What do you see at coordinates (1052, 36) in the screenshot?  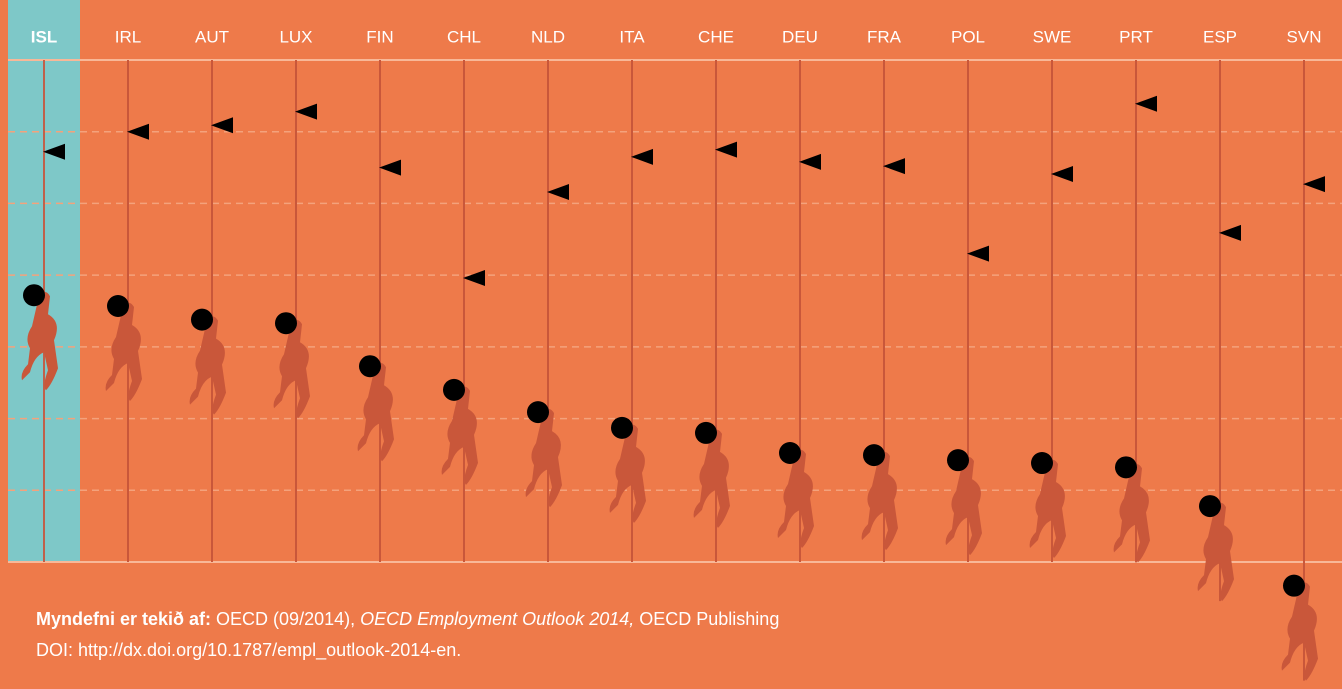 I see `x-tick-label: SWE` at bounding box center [1052, 36].